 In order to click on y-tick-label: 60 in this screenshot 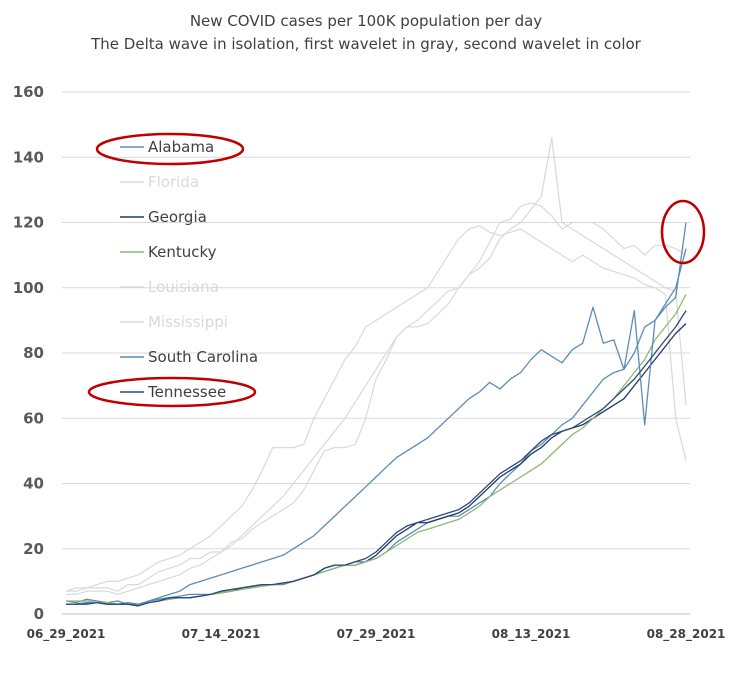, I will do `click(33, 418)`.